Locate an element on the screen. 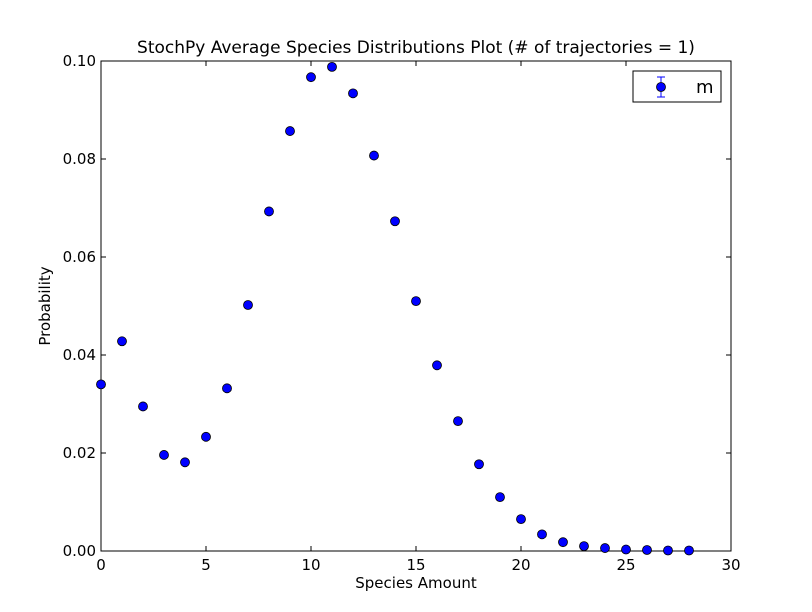  x-tick-label: 5 is located at coordinates (206, 565).